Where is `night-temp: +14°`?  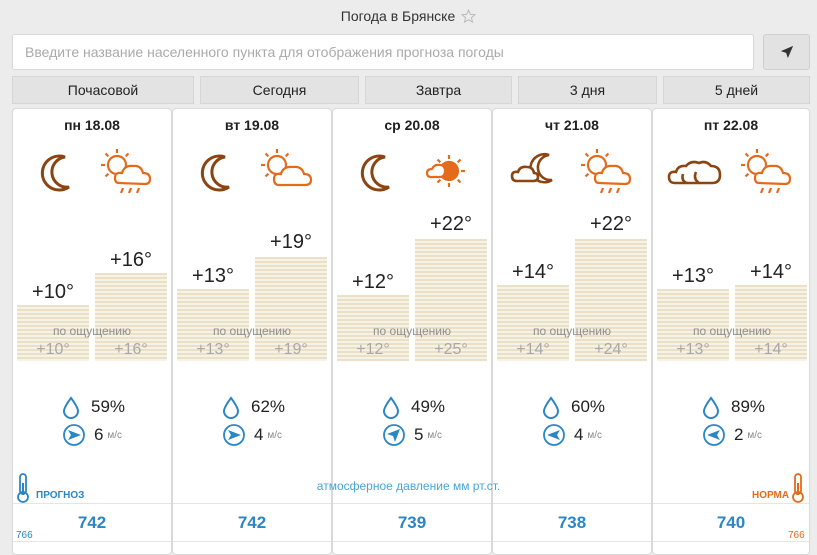 night-temp: +14° is located at coordinates (533, 272).